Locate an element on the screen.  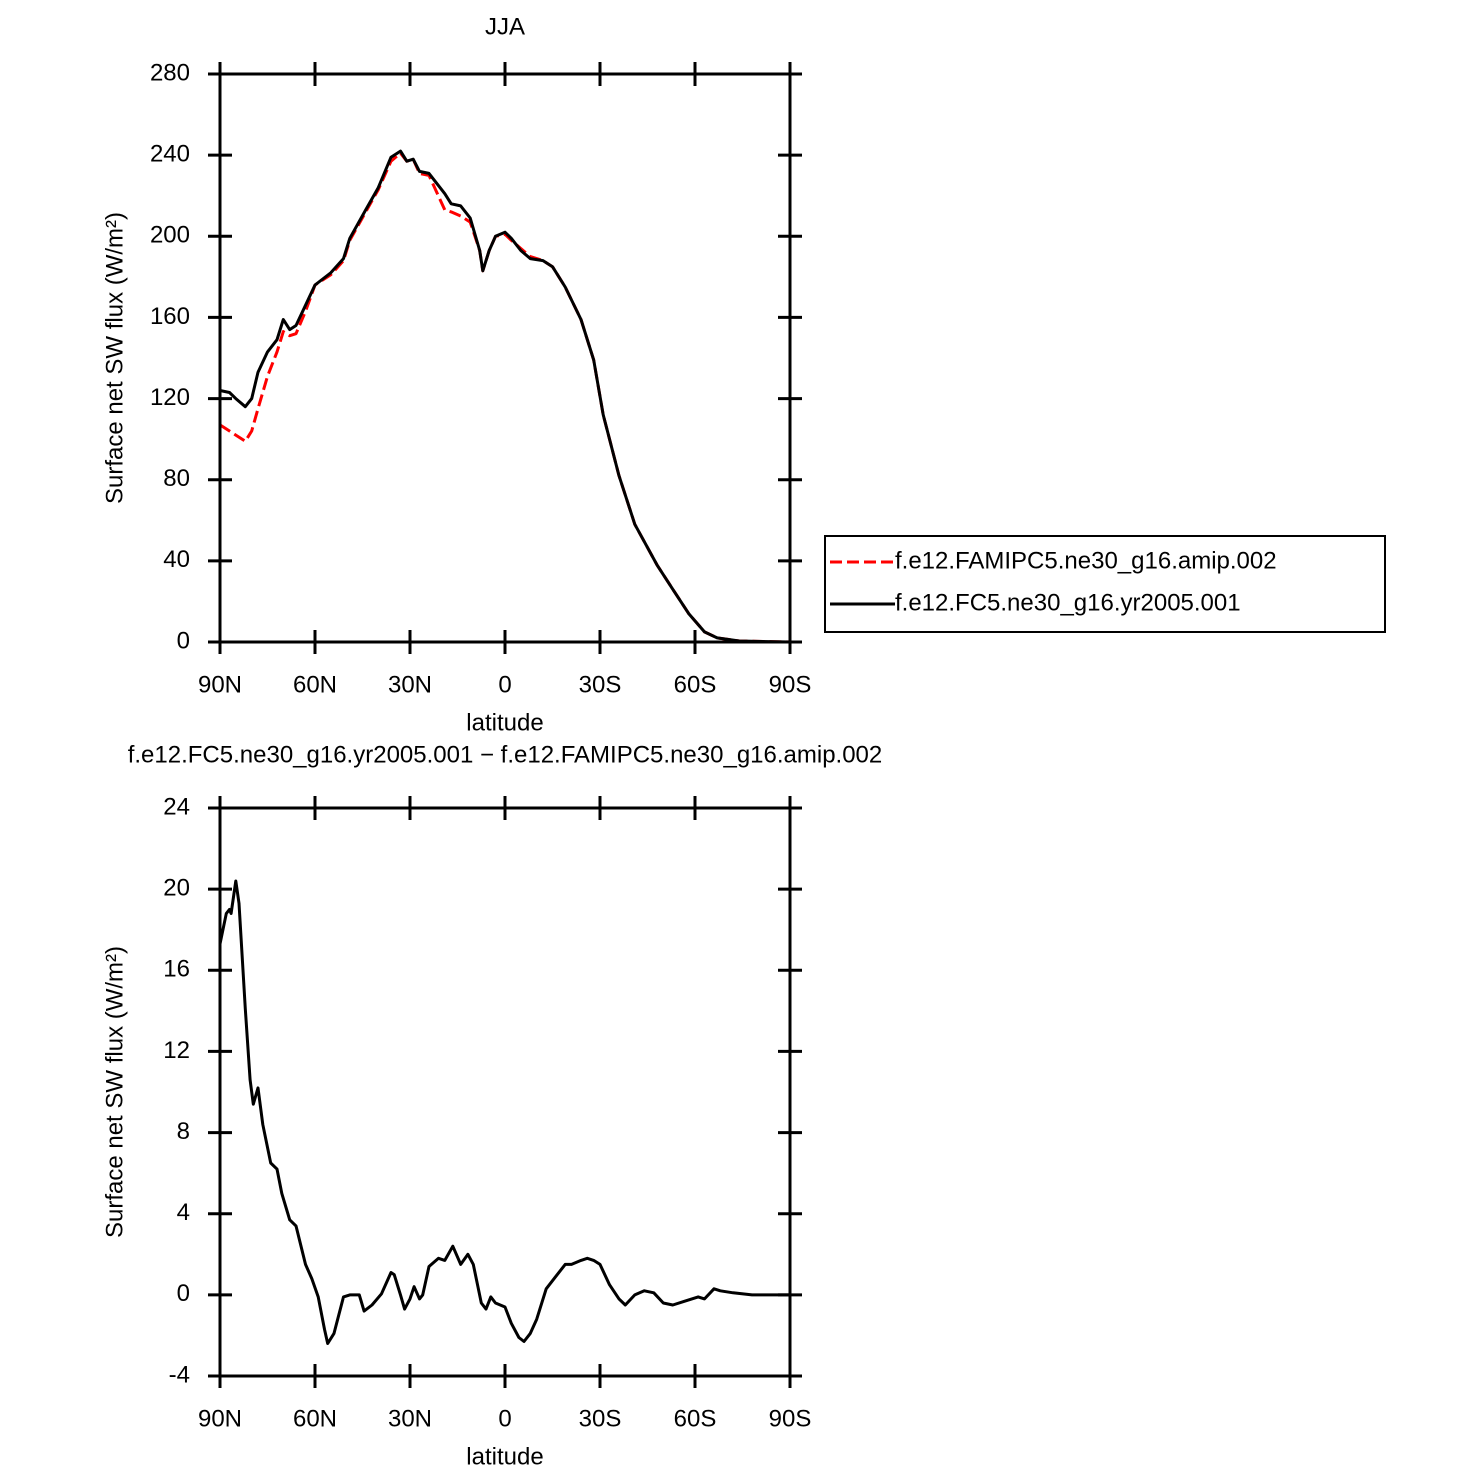
y-tick-label: 160 is located at coordinates (170, 316).